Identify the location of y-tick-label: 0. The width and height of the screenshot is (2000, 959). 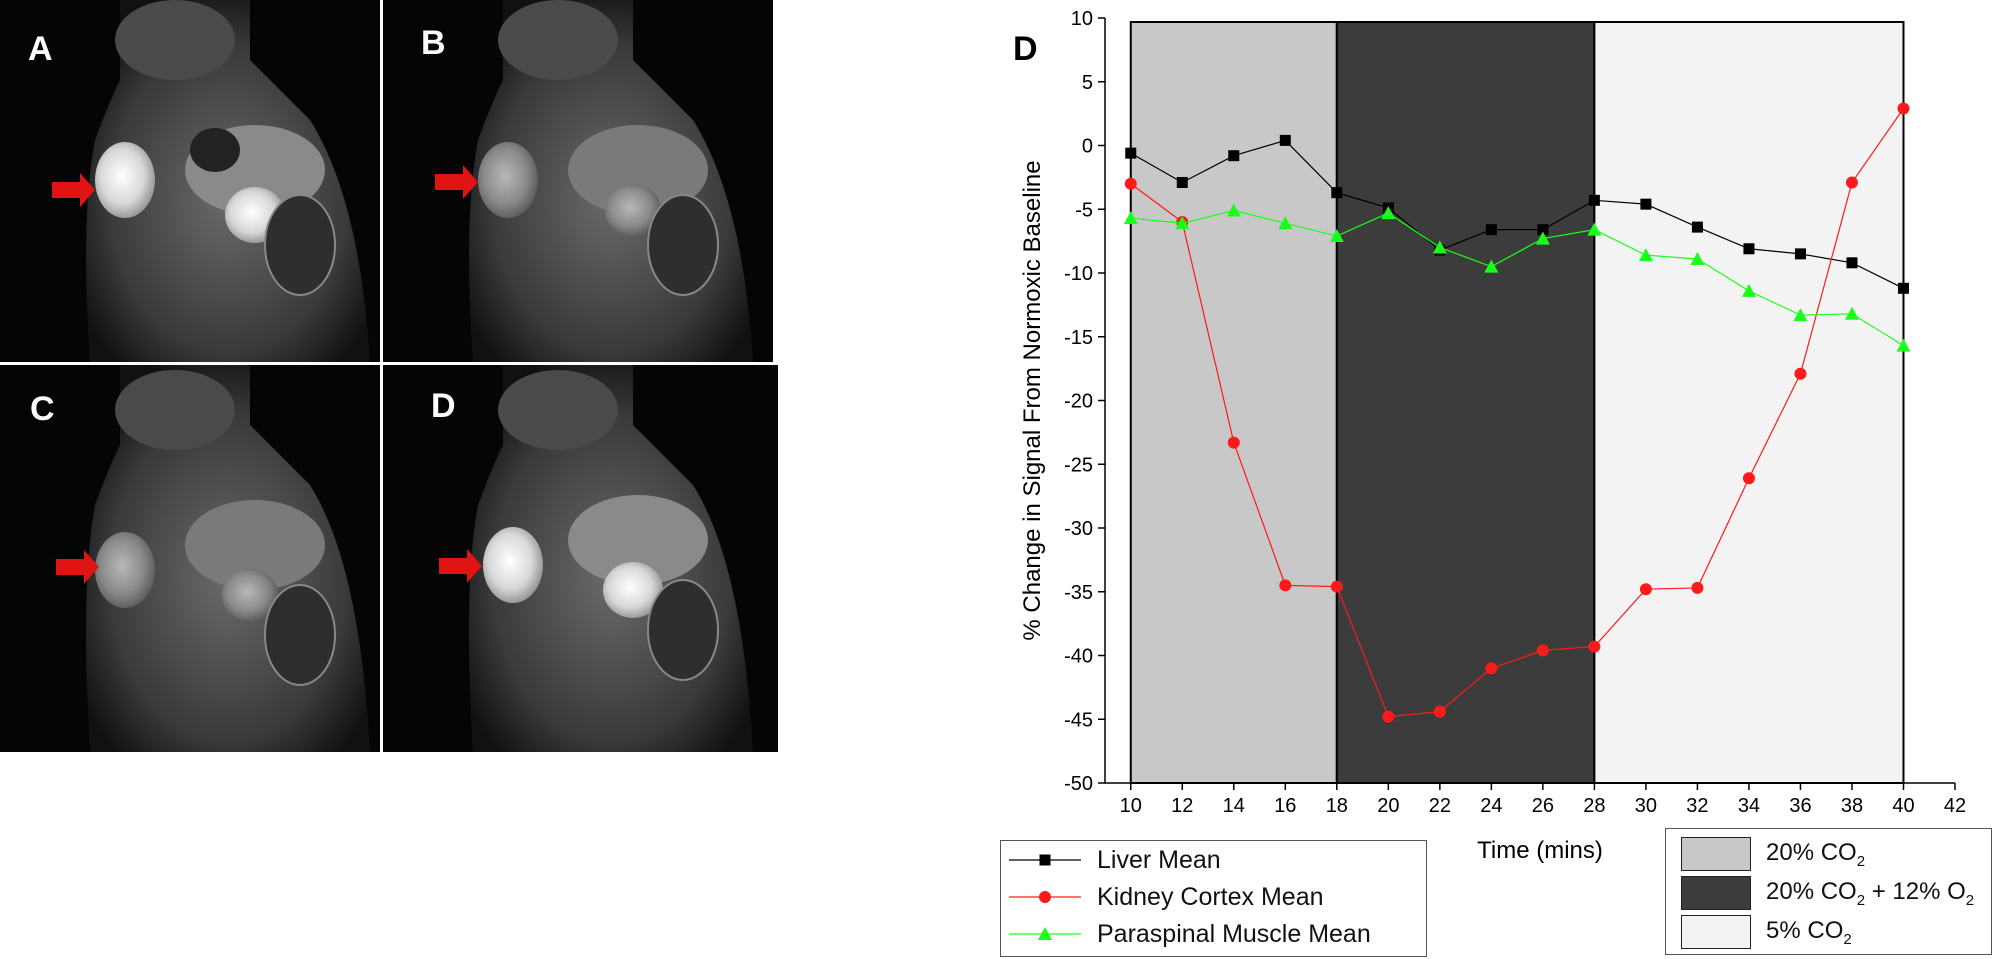
(1087, 147).